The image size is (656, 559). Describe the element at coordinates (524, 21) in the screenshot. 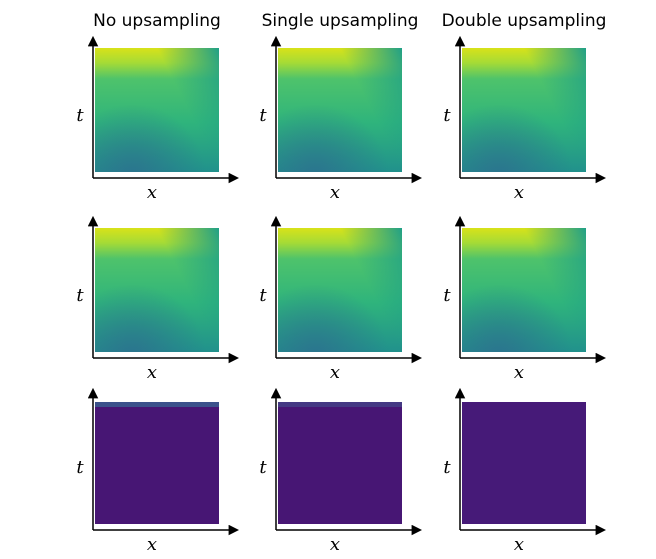

I see `column-title: Double upsampling` at that location.